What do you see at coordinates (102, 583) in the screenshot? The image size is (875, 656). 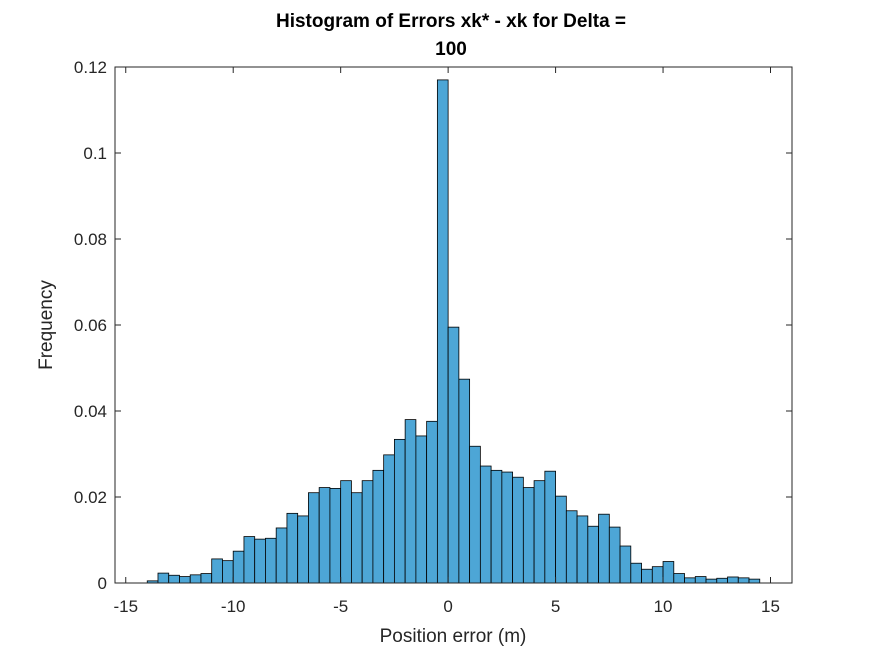 I see `y-tick-label: 0` at bounding box center [102, 583].